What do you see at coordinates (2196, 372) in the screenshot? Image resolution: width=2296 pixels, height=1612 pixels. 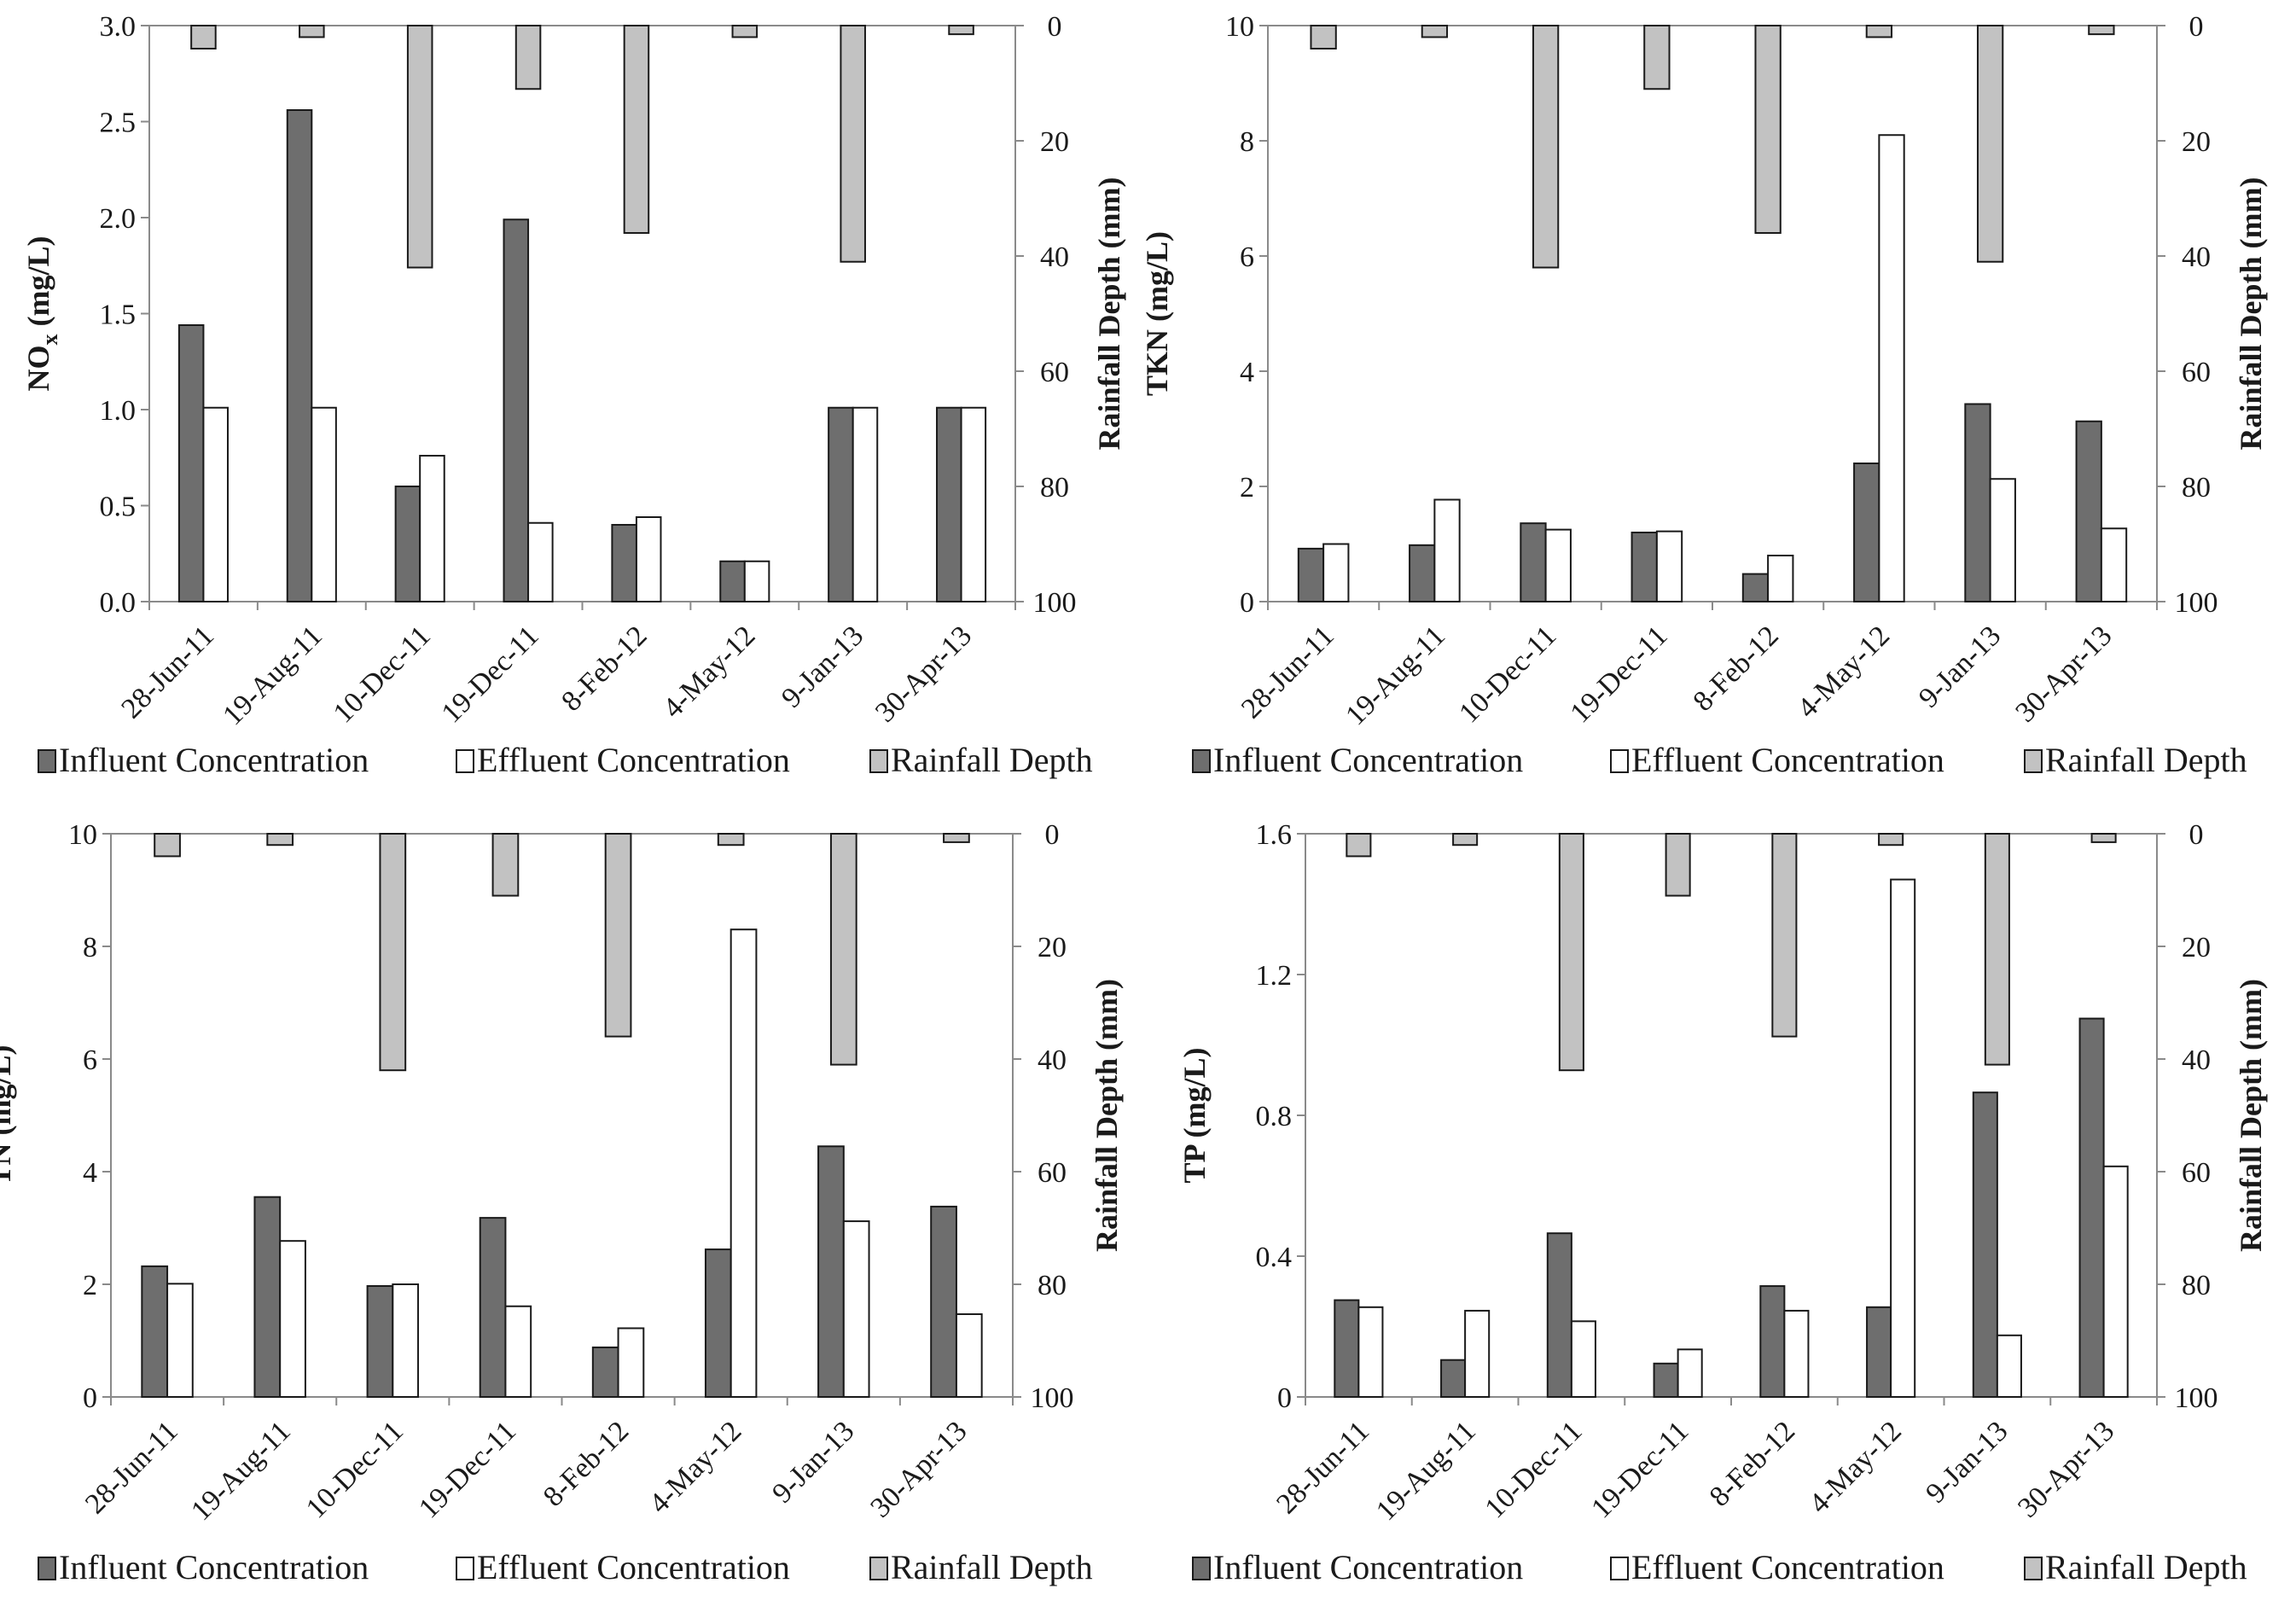 I see `y-right-tick-label: 60` at bounding box center [2196, 372].